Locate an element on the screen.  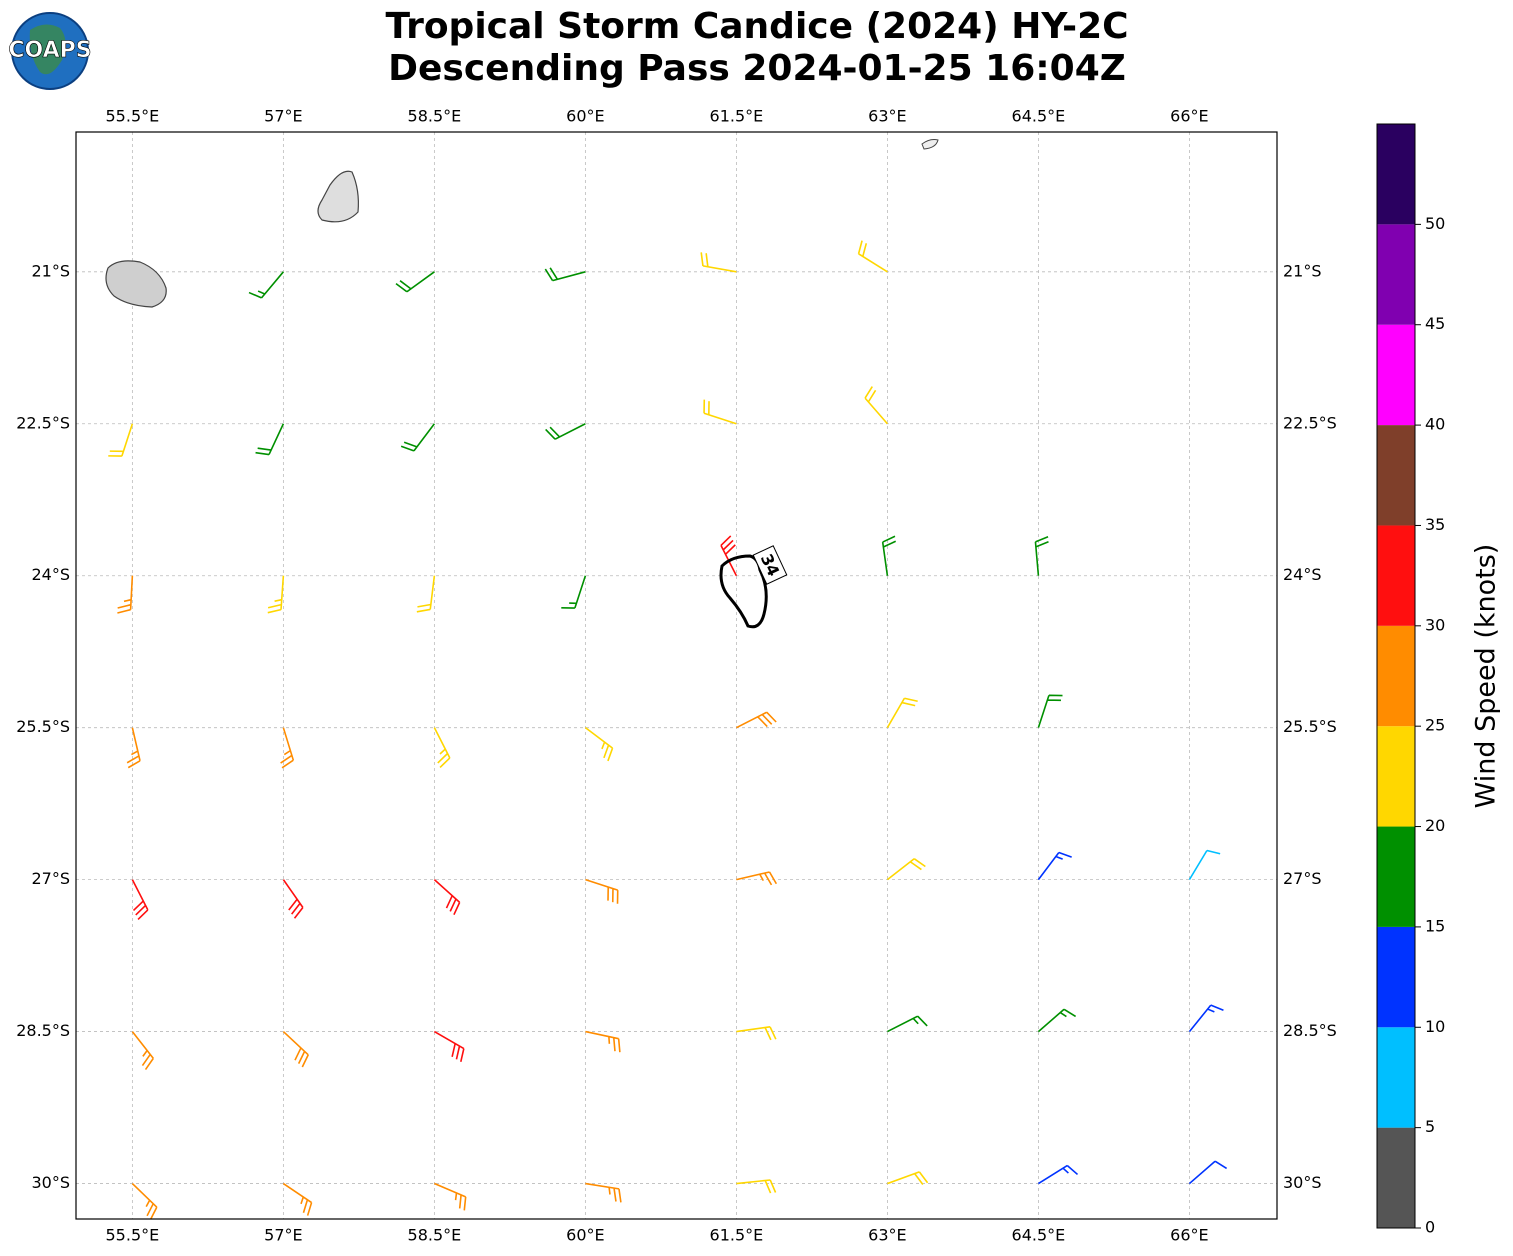
colorbar-tick-label: 50 is located at coordinates (1435, 223).